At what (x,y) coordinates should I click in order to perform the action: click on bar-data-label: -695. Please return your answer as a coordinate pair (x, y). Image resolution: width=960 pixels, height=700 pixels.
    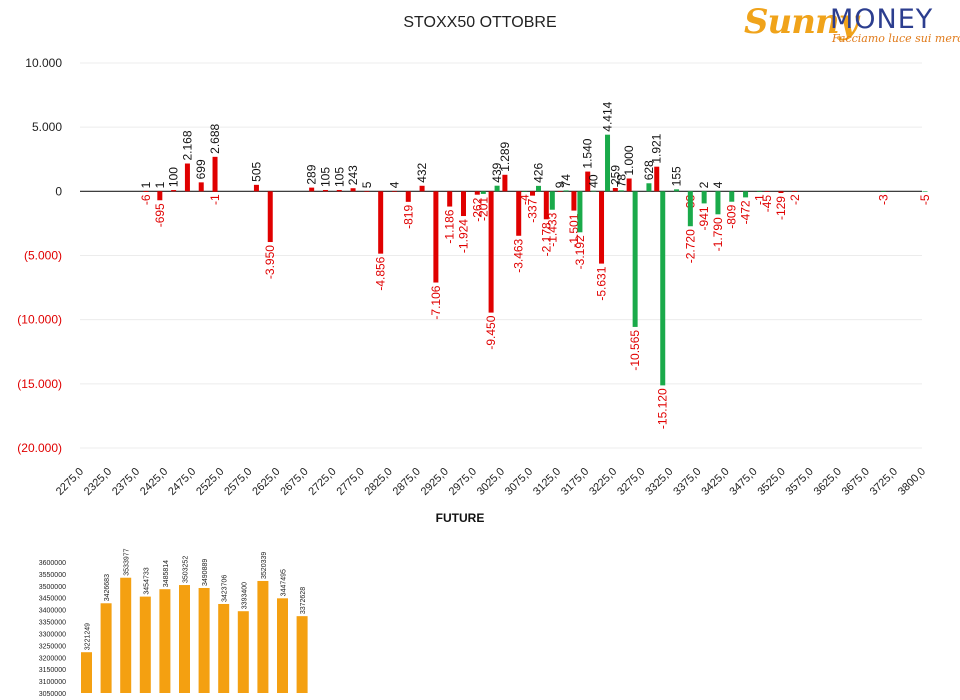
    Looking at the image, I should click on (160, 215).